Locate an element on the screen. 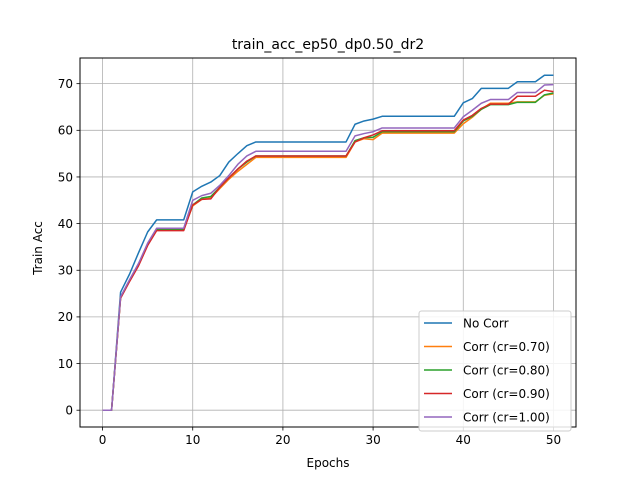 Image resolution: width=640 pixels, height=480 pixels. y-axis-title: Train Acc is located at coordinates (38, 248).